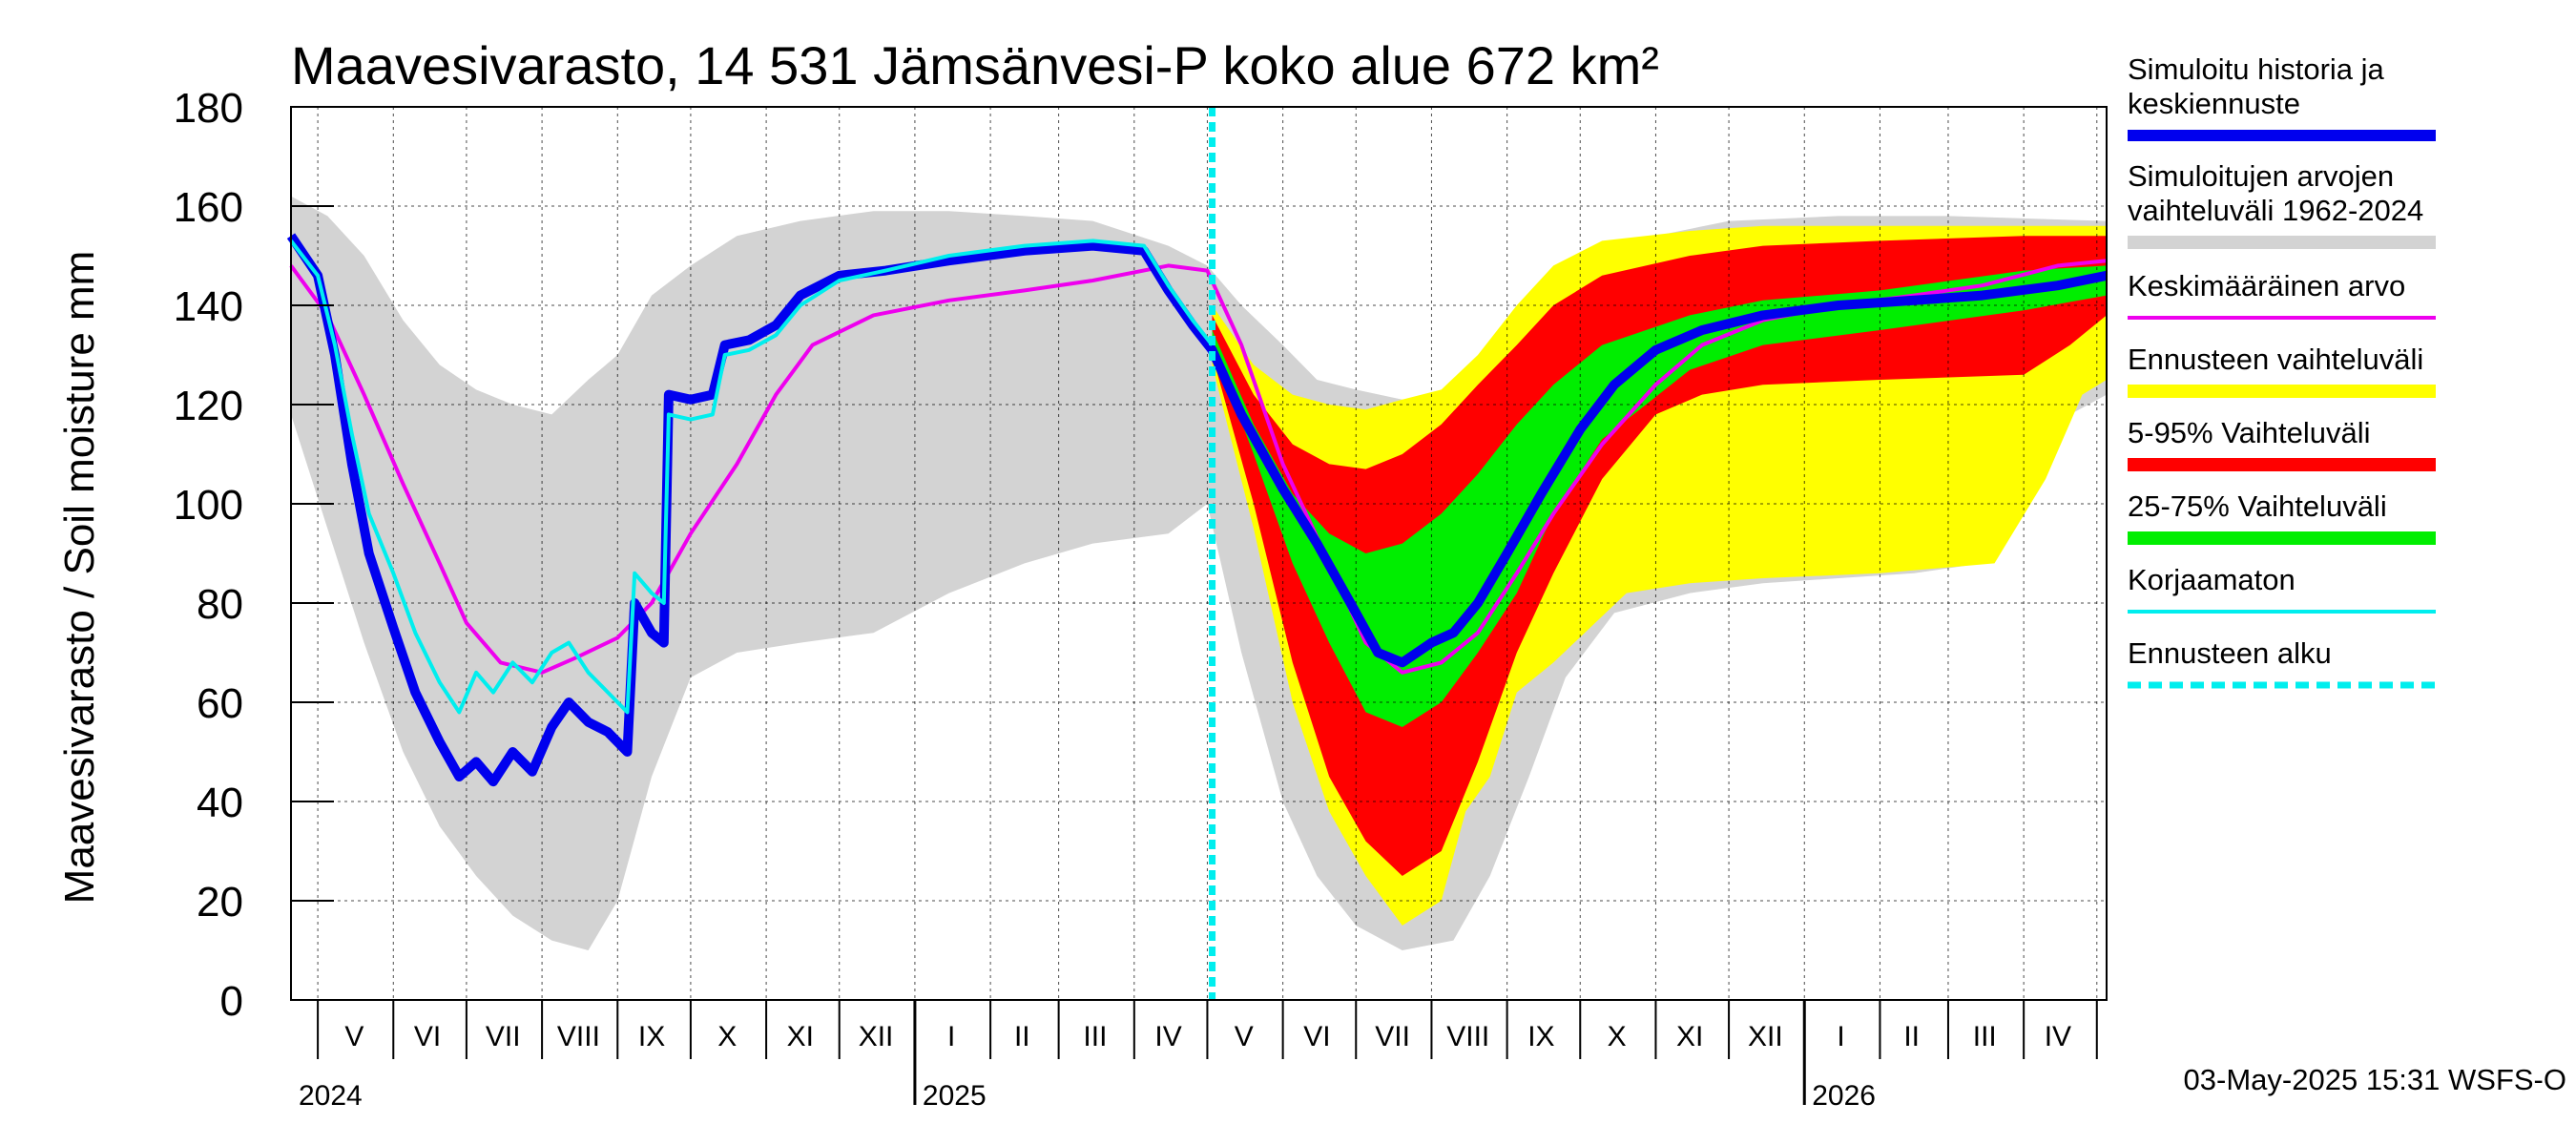  What do you see at coordinates (2249, 432) in the screenshot?
I see `legend-label: 5-95% Vaihteluväli` at bounding box center [2249, 432].